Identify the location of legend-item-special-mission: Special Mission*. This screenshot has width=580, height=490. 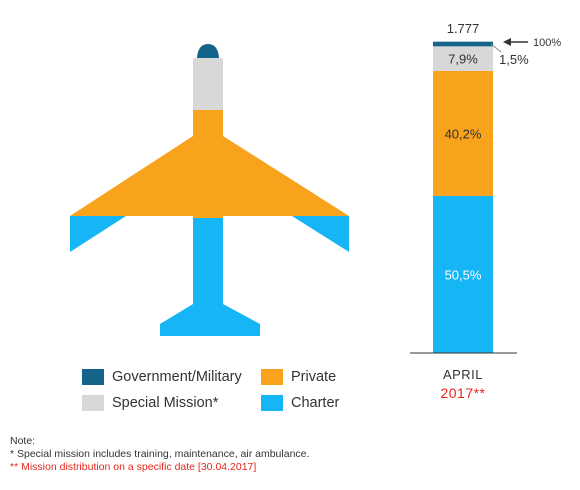
(150, 403).